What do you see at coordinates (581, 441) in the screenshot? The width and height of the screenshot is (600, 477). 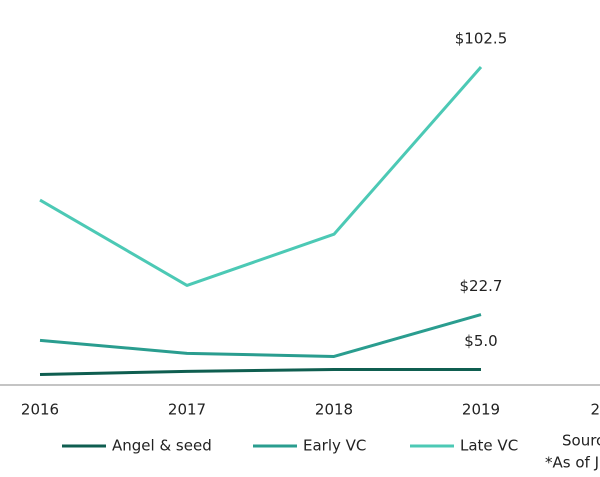 I see `source-note: Sourc` at bounding box center [581, 441].